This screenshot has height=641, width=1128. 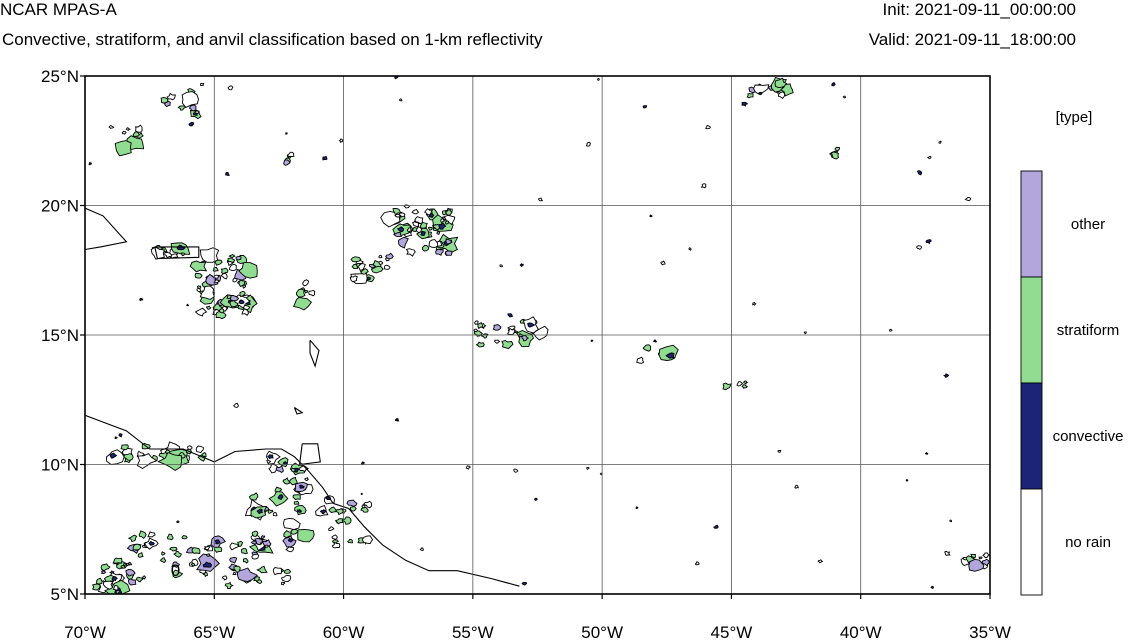 I want to click on legend: [type] other stratiform convective no rain, so click(x=1071, y=352).